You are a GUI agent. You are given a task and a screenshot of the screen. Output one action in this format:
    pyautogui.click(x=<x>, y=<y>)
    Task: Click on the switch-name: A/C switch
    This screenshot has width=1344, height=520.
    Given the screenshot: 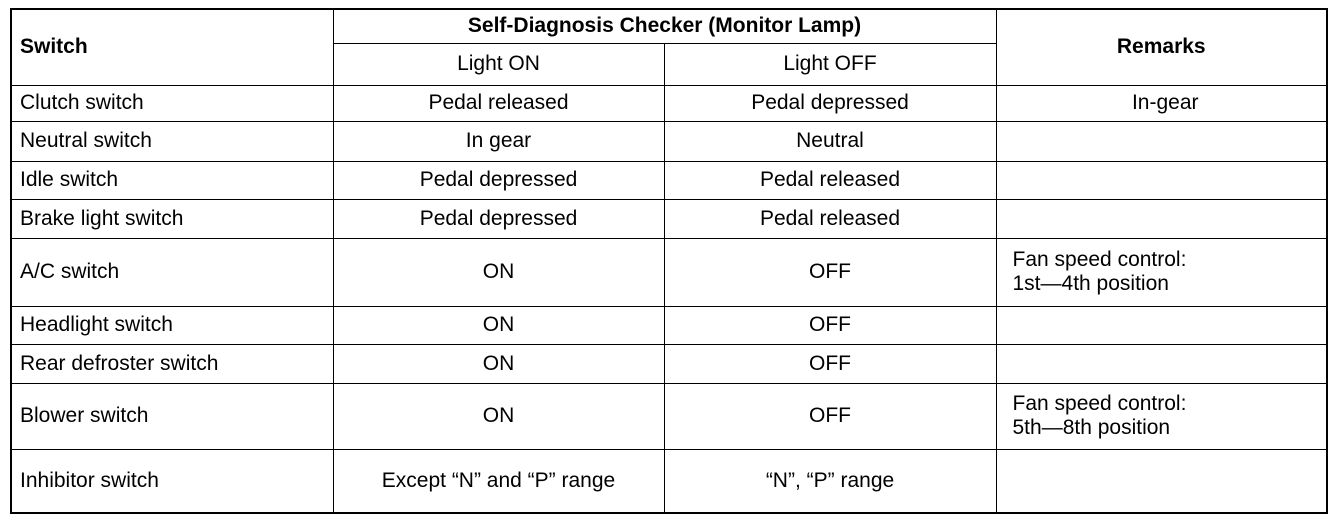 What is the action you would take?
    pyautogui.click(x=172, y=272)
    